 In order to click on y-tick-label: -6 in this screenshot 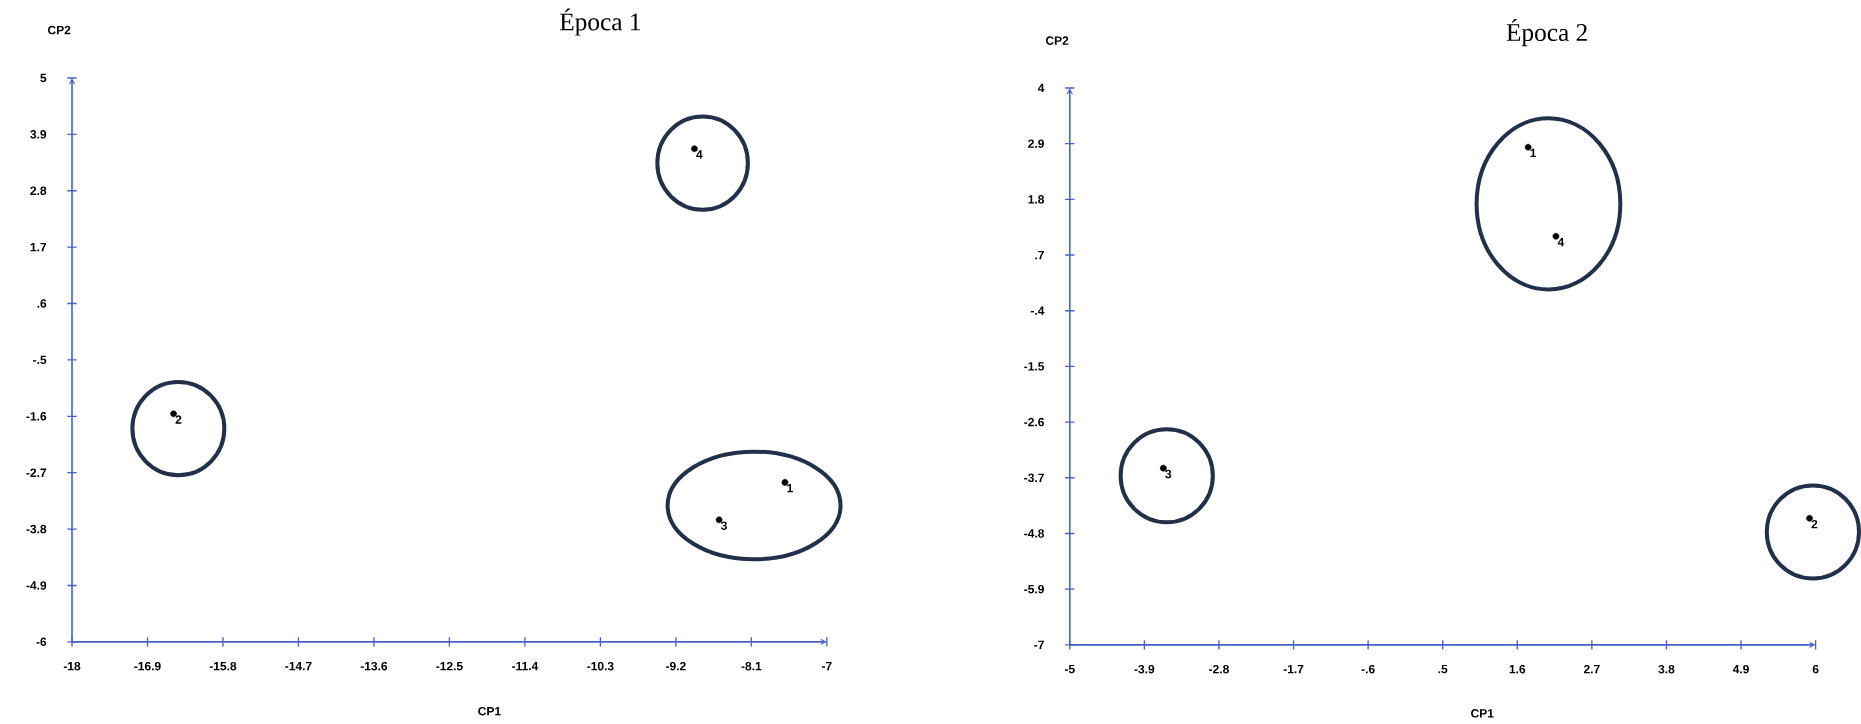, I will do `click(41, 642)`.